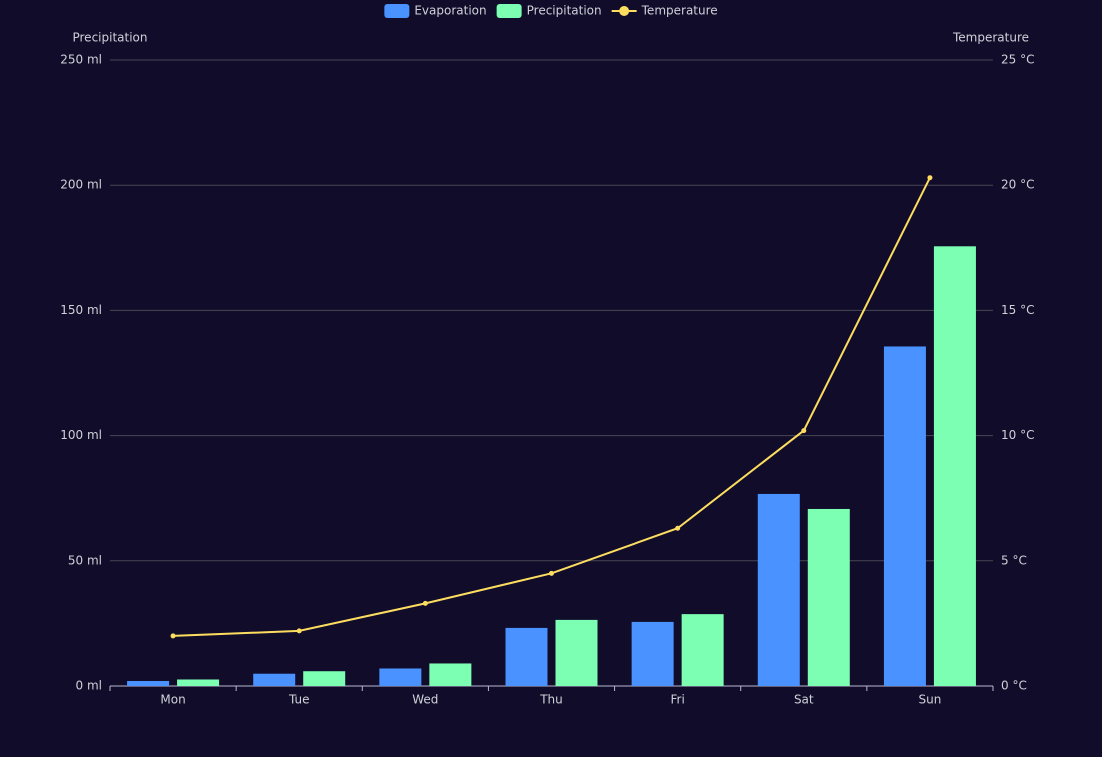 The image size is (1102, 757). I want to click on x-tick-label: Tue, so click(299, 700).